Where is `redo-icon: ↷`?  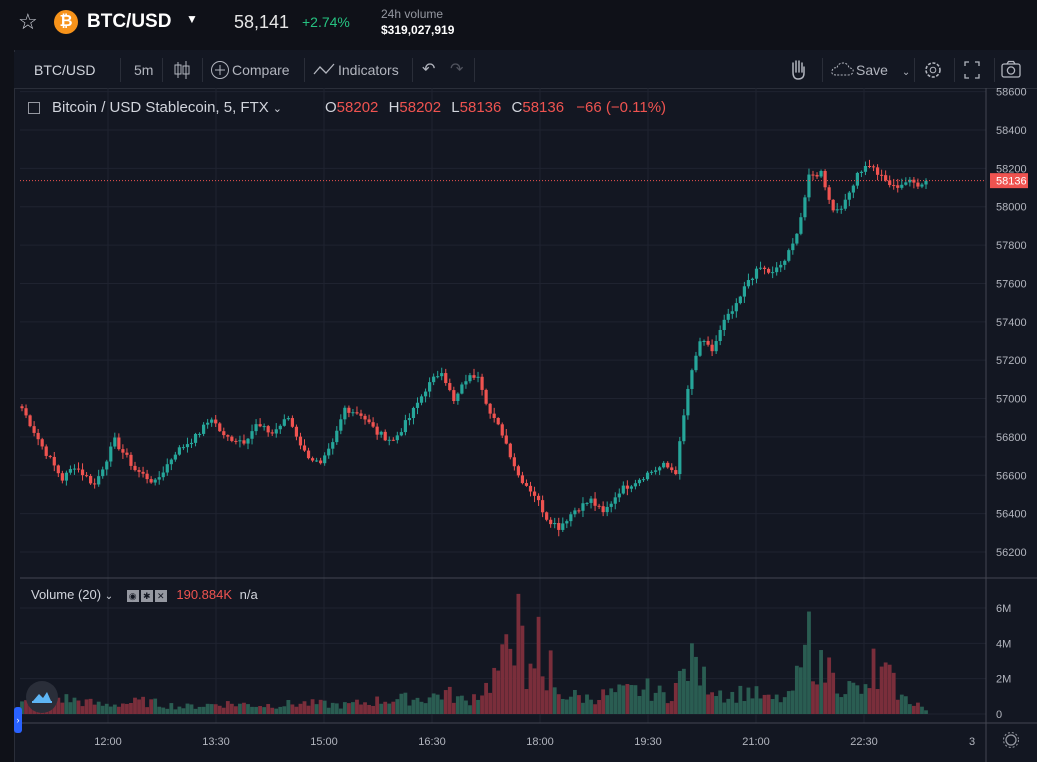
redo-icon: ↷ is located at coordinates (457, 69).